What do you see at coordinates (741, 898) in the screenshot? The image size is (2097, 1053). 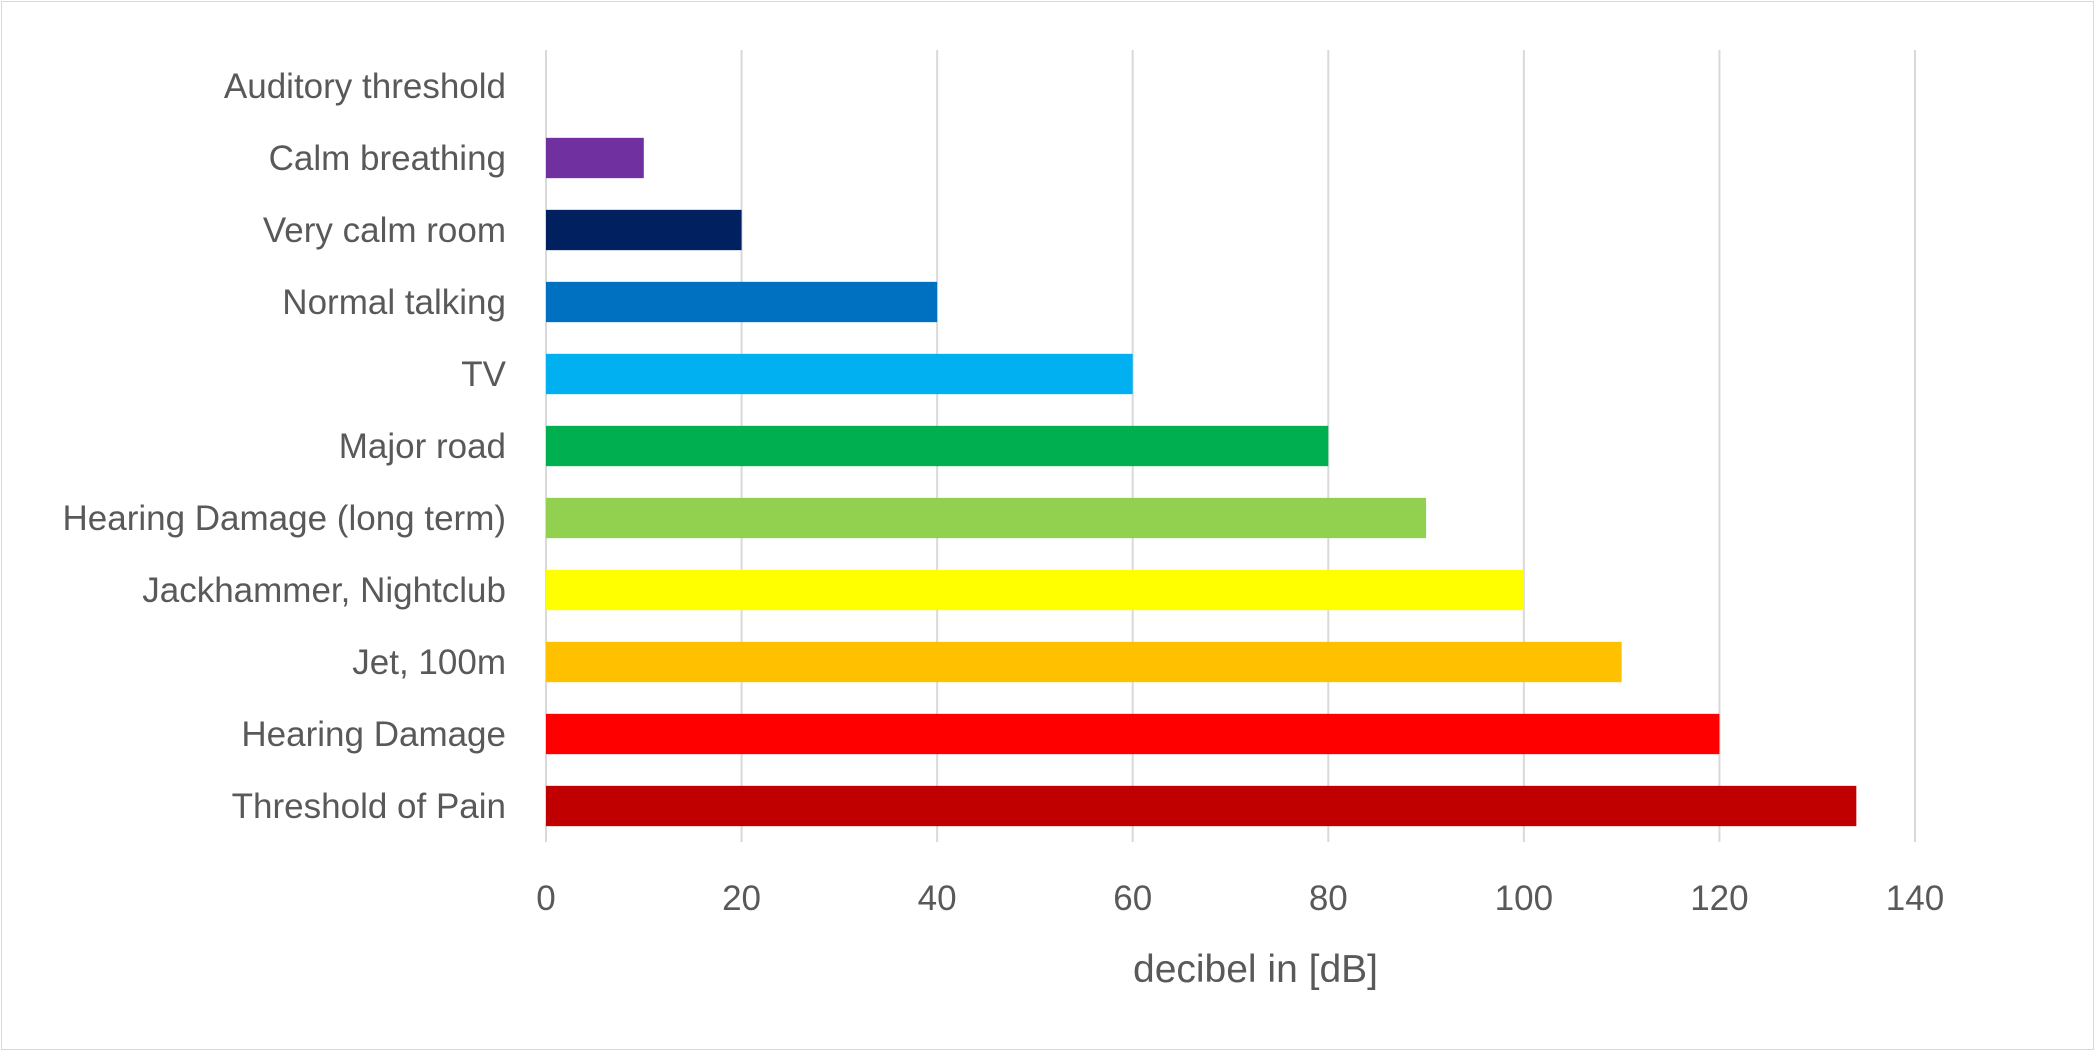 I see `x-tick-label: 20` at bounding box center [741, 898].